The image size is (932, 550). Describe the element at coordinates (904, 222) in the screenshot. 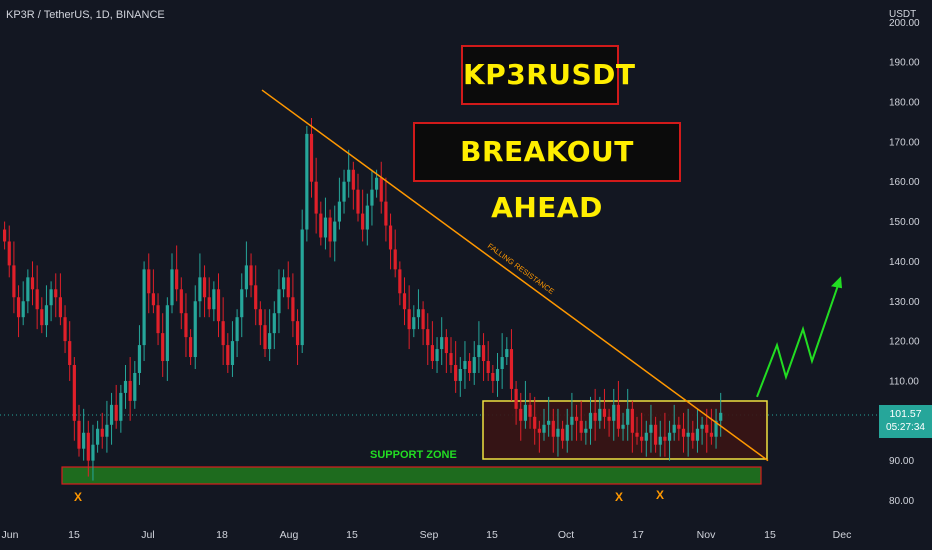

I see `y-tick-label: 150.00` at that location.